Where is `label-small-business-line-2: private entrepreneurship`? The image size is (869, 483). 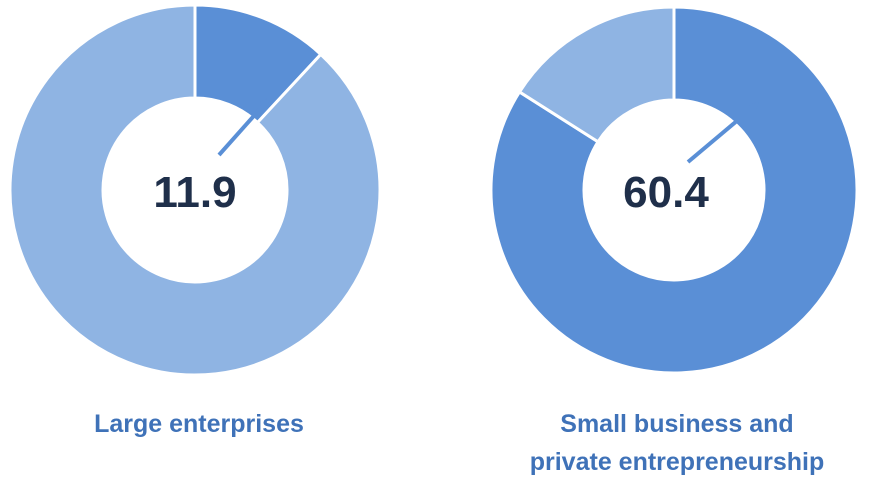
label-small-business-line-2: private entrepreneurship is located at coordinates (677, 462).